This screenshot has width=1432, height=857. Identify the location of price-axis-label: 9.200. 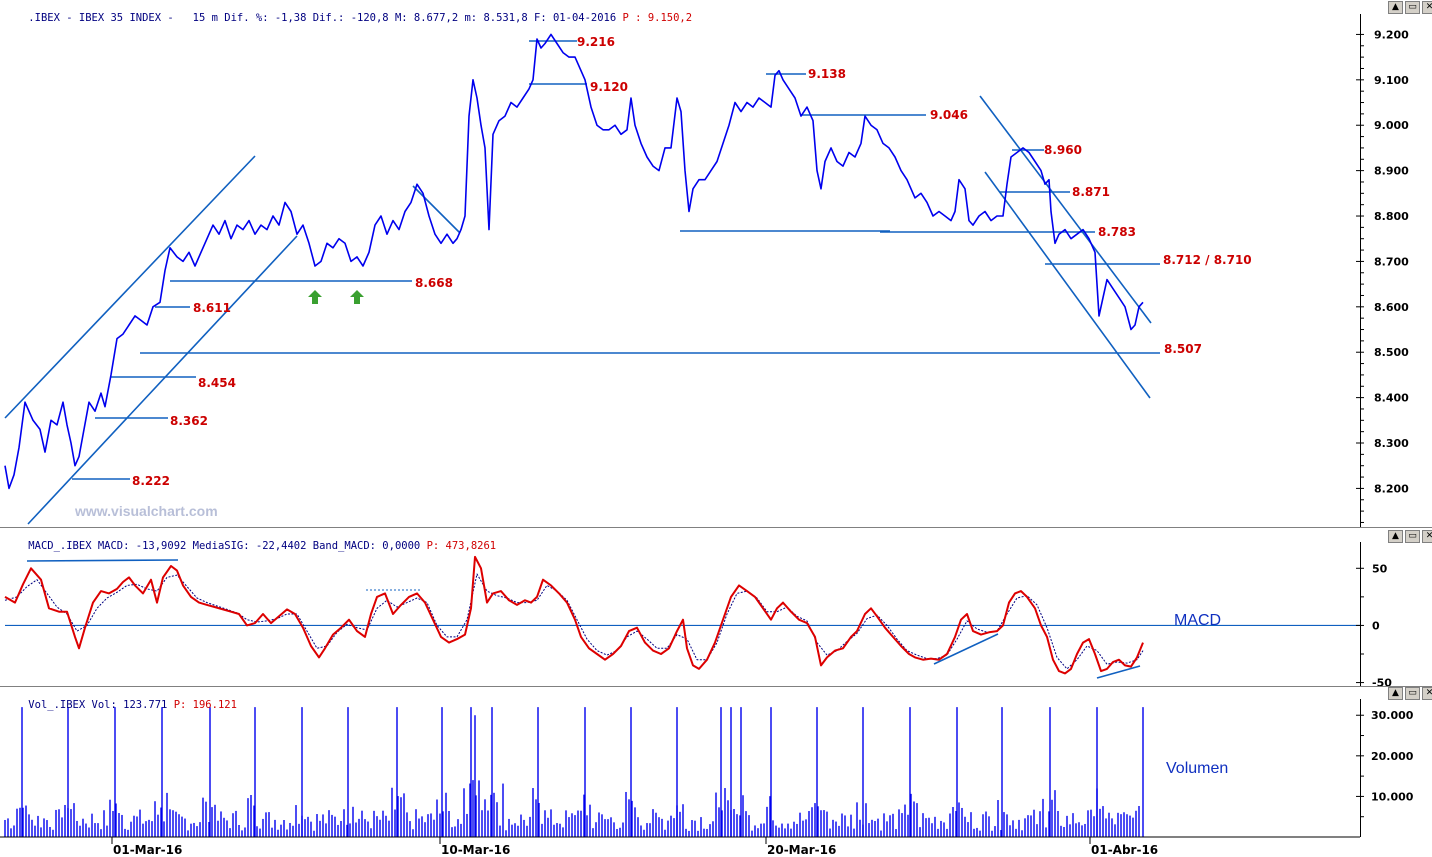
(1391, 34).